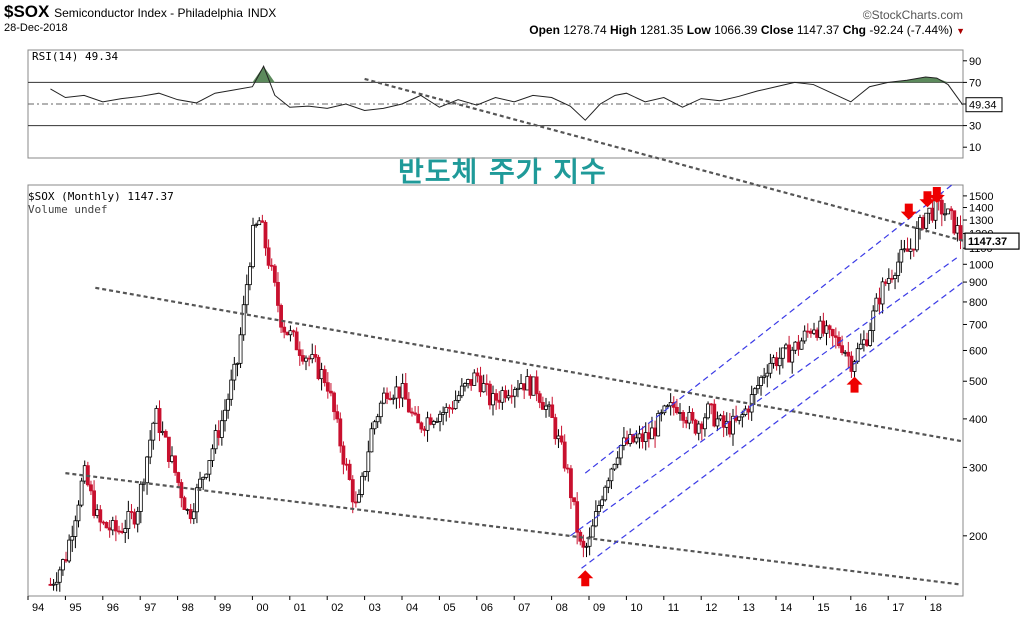 The image size is (1023, 621). I want to click on rsi-ytick-label: 30, so click(975, 127).